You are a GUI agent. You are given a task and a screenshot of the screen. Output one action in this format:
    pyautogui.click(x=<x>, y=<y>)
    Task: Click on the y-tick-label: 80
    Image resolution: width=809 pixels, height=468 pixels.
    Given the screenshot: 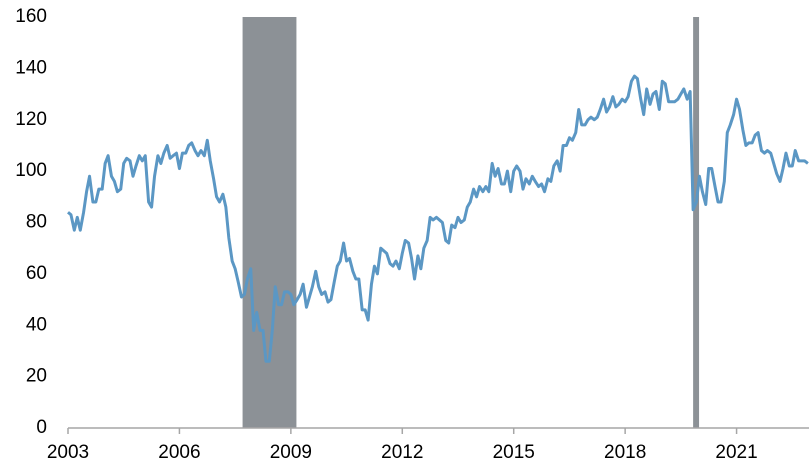 What is the action you would take?
    pyautogui.click(x=36, y=222)
    